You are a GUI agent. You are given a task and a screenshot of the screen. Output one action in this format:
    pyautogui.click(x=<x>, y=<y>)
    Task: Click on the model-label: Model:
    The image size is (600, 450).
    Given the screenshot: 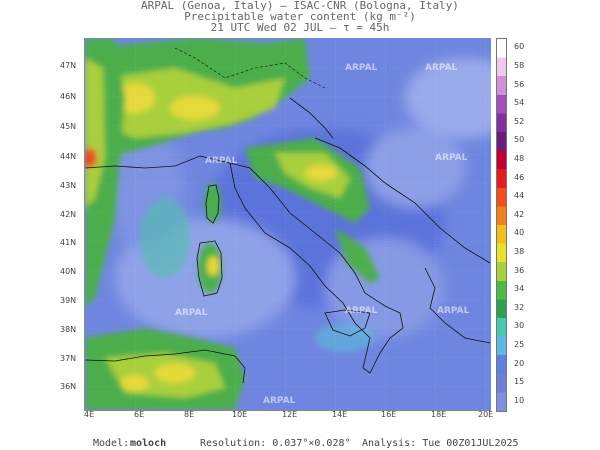 What is the action you would take?
    pyautogui.click(x=111, y=443)
    